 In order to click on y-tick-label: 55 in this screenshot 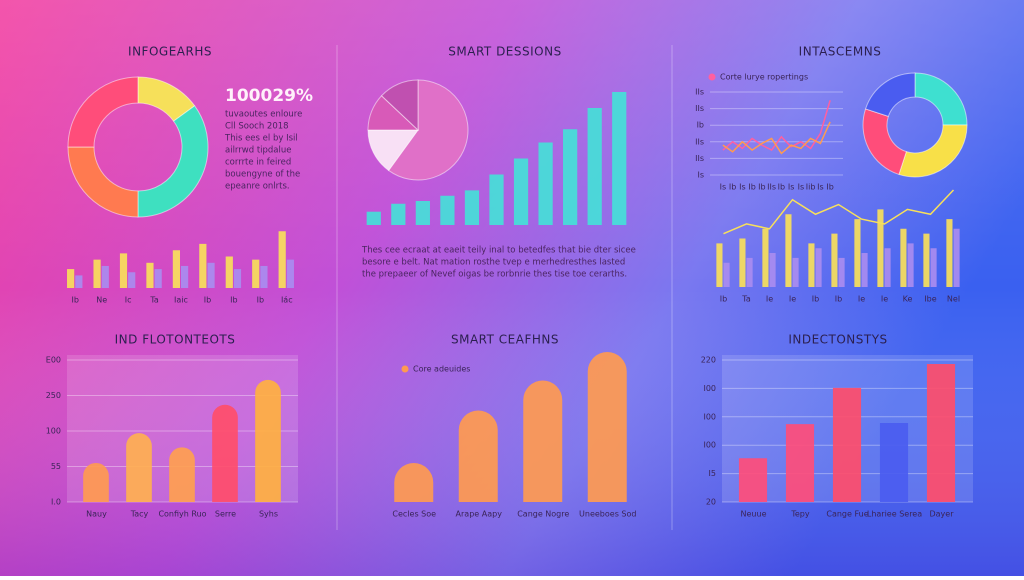, I will do `click(56, 466)`.